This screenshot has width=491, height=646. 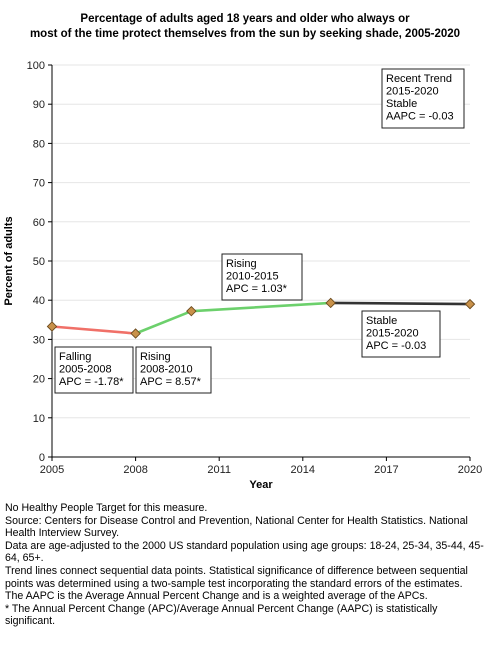 I want to click on annotation-line: Recent Trend, so click(x=419, y=79).